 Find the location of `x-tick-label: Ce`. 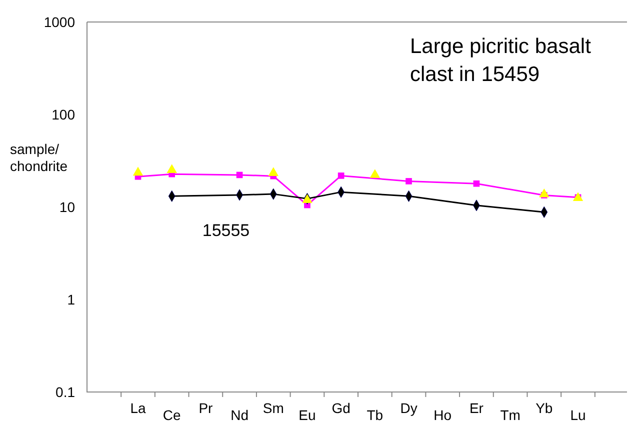

x-tick-label: Ce is located at coordinates (172, 414).